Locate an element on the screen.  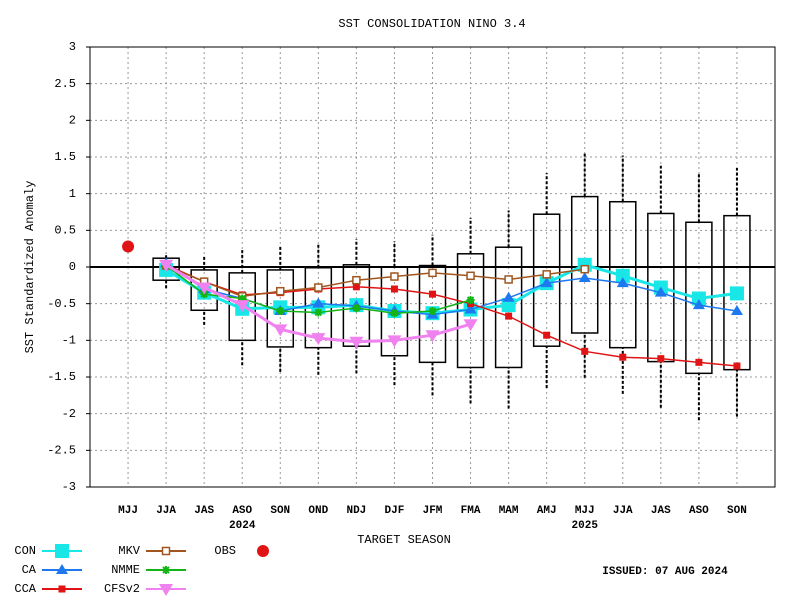
x-tick-label: OND is located at coordinates (318, 511).